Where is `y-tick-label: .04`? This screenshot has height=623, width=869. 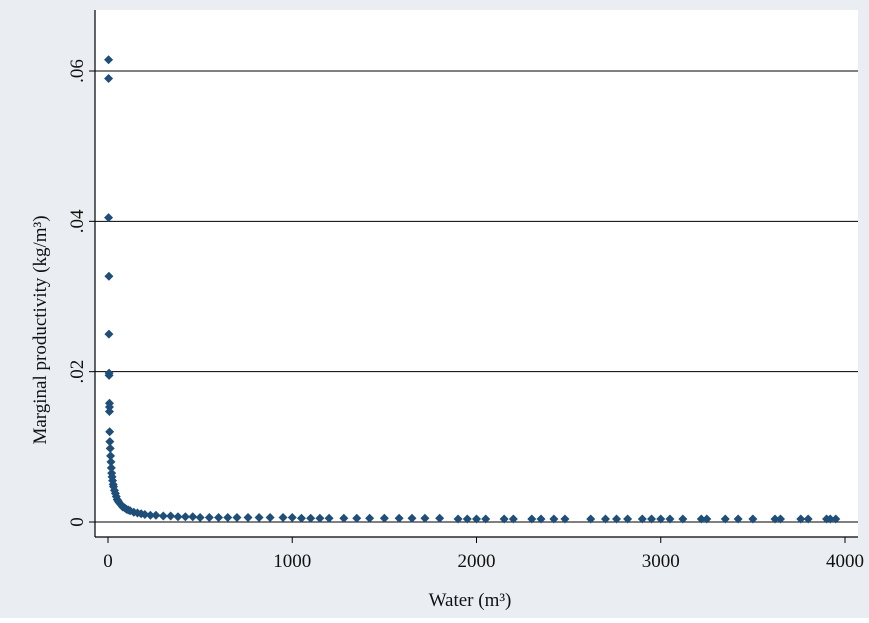
y-tick-label: .04 is located at coordinates (77, 221).